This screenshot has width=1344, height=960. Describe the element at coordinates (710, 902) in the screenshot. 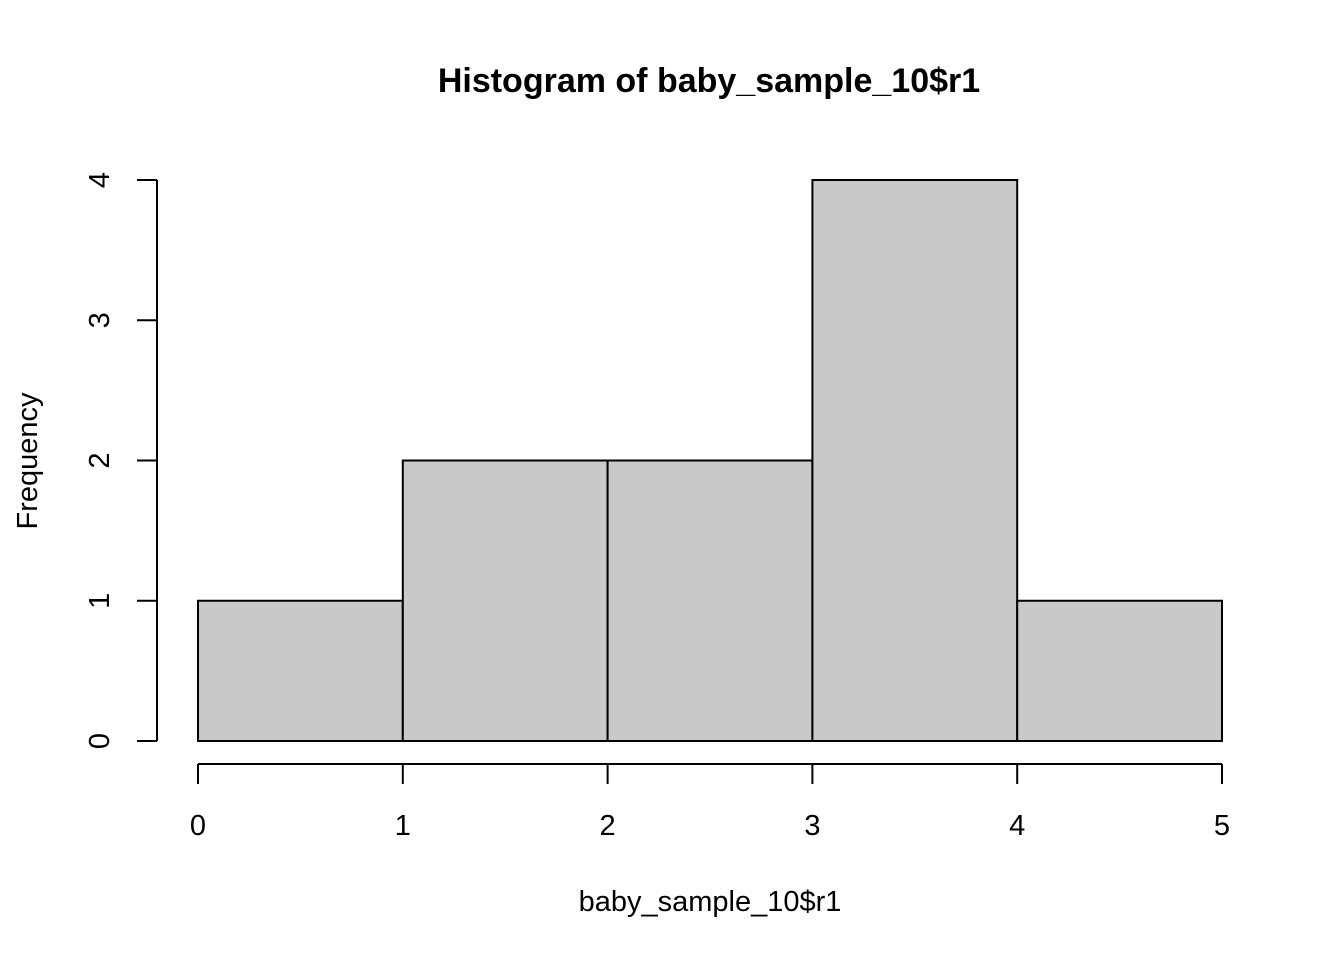

I see `x-axis-title: baby_sample_10$r1` at that location.